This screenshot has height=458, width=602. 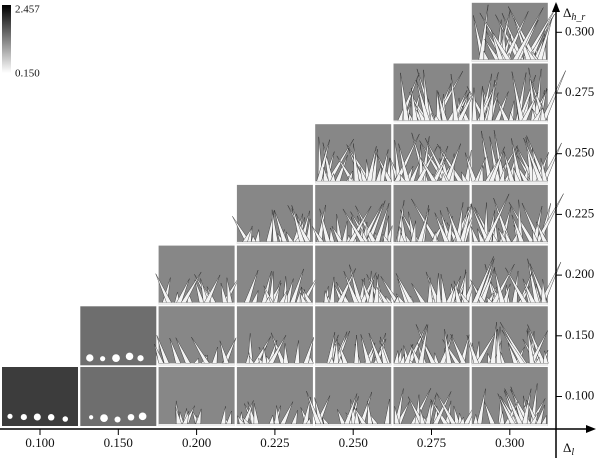 What do you see at coordinates (591, 429) in the screenshot?
I see `x-arrow` at bounding box center [591, 429].